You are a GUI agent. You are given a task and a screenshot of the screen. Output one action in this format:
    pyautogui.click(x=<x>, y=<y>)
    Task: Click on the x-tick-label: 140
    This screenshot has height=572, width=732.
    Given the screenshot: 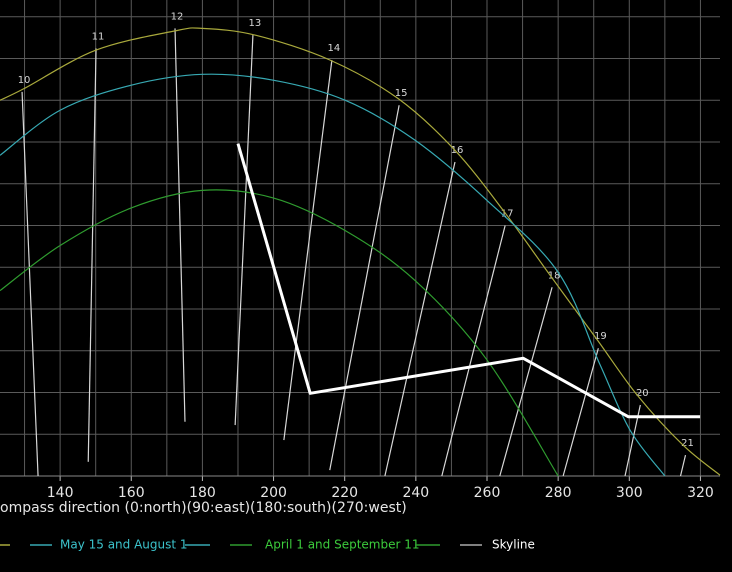 What is the action you would take?
    pyautogui.click(x=60, y=493)
    